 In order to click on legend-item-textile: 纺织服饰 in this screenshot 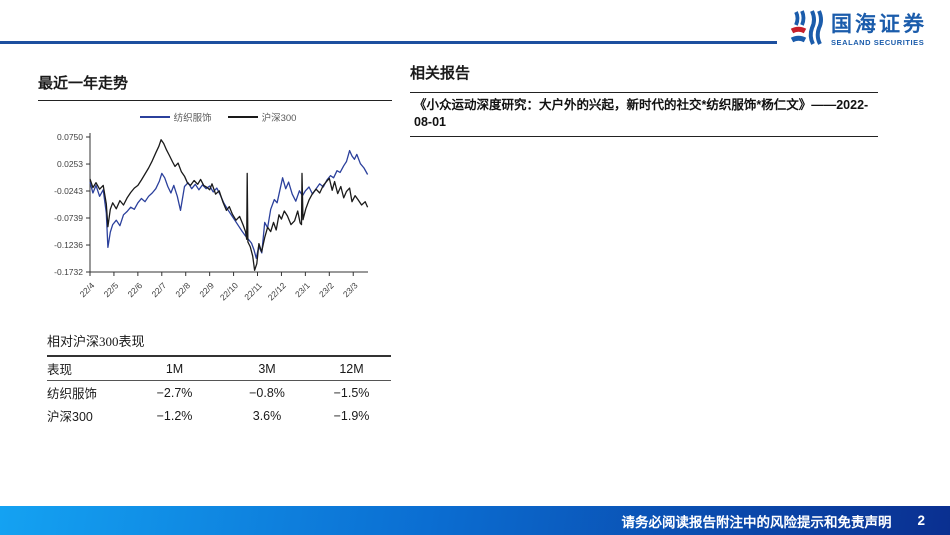, I will do `click(175, 117)`.